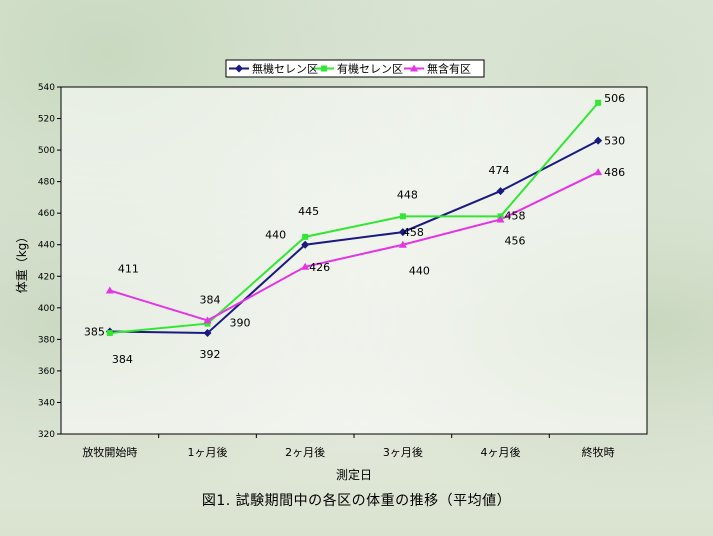 The image size is (713, 536). I want to click on legend-box, so click(355, 68).